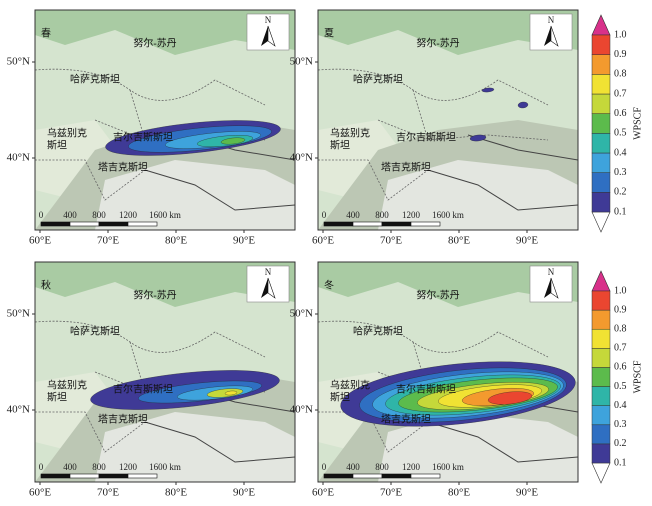 This screenshot has height=506, width=652. What do you see at coordinates (46, 33) in the screenshot?
I see `season-label: 春` at bounding box center [46, 33].